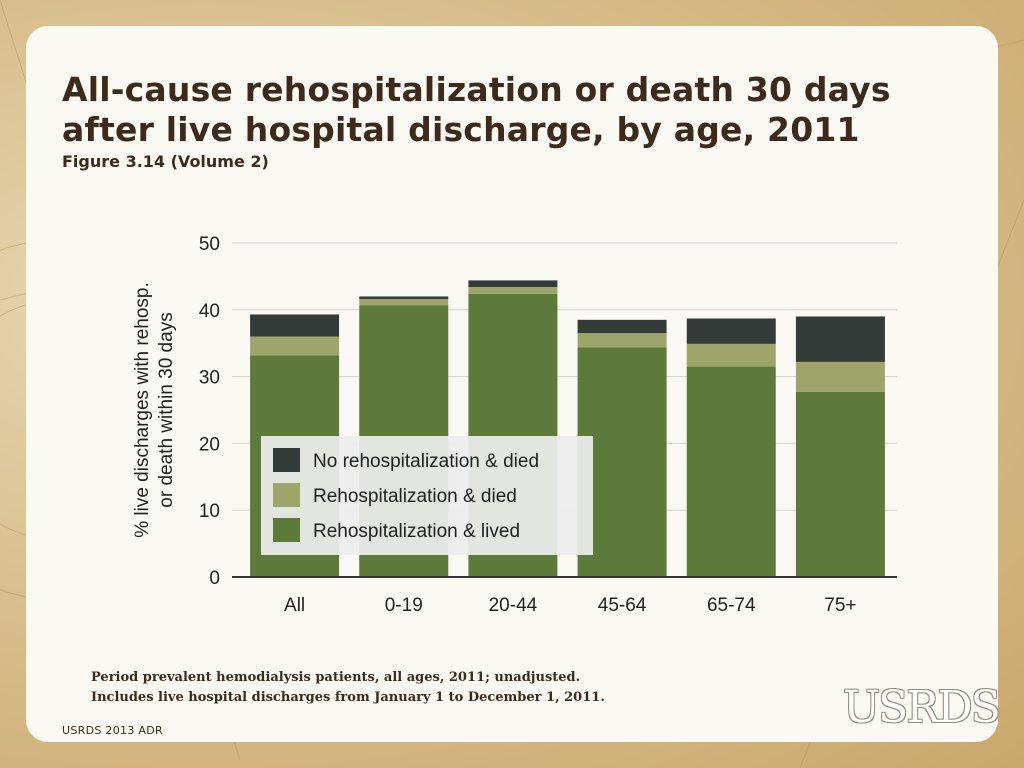 This screenshot has height=768, width=1024. I want to click on y-tick-label: 30, so click(209, 378).